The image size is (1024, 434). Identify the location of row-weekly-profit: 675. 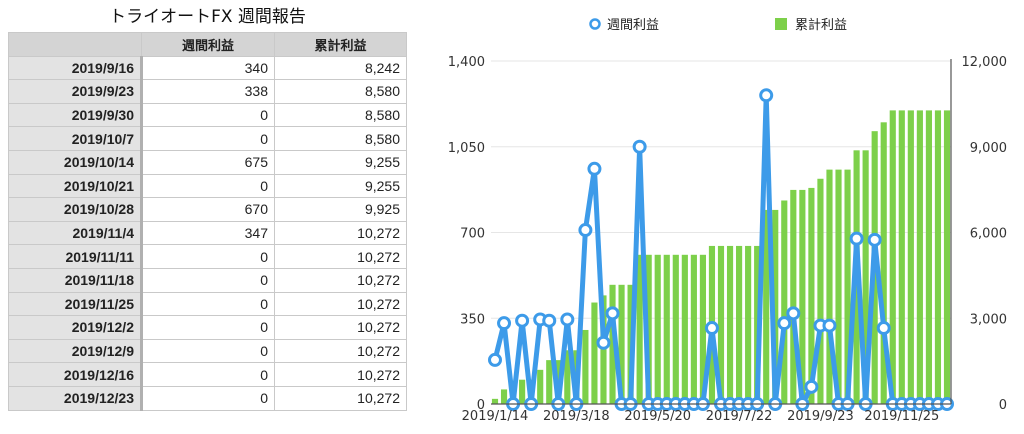
(208, 162).